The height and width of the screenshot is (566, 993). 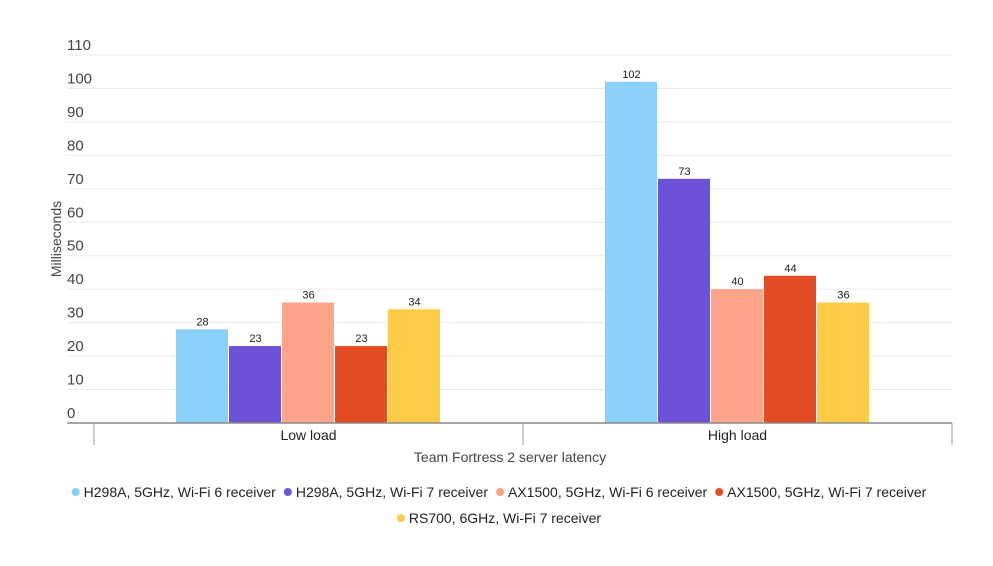 What do you see at coordinates (75, 212) in the screenshot?
I see `y-tick-label: 60` at bounding box center [75, 212].